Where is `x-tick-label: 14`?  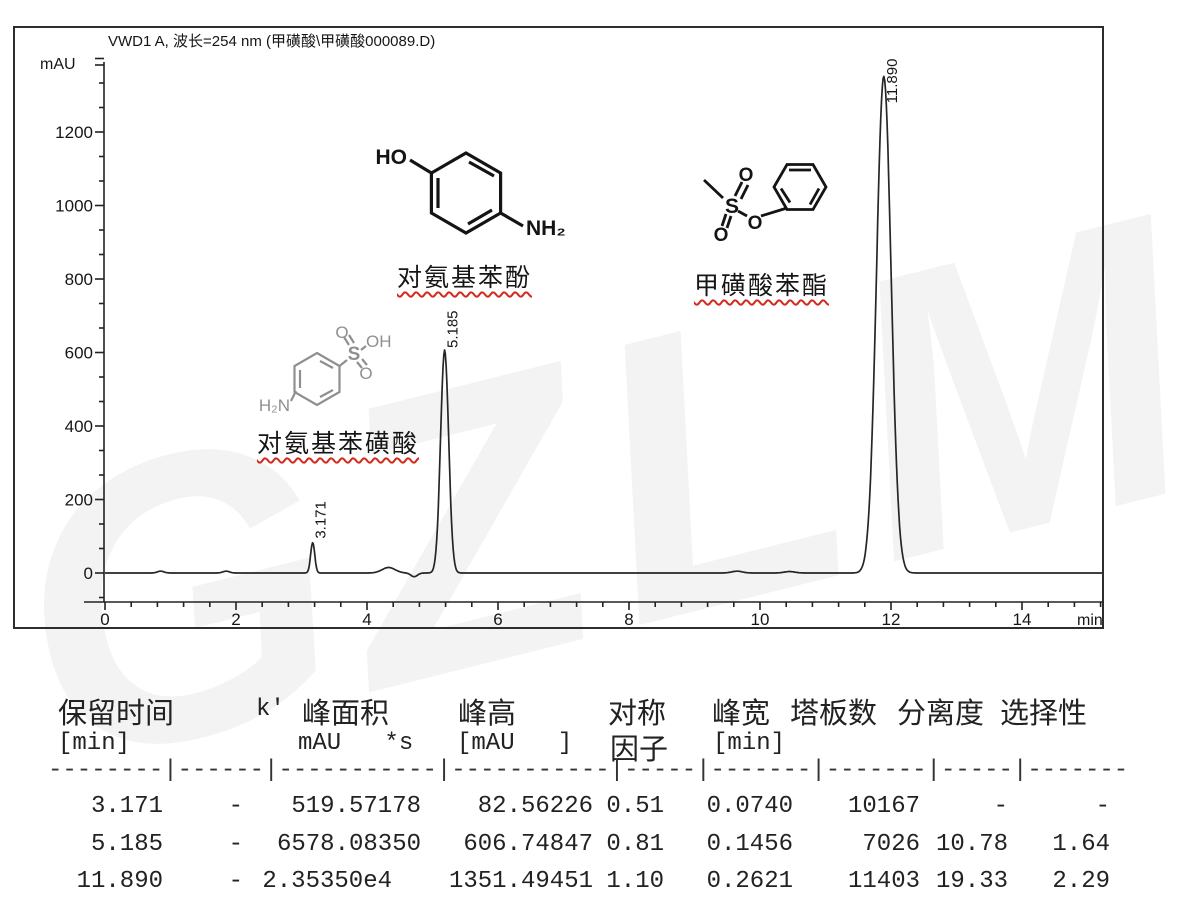 x-tick-label: 14 is located at coordinates (1022, 619).